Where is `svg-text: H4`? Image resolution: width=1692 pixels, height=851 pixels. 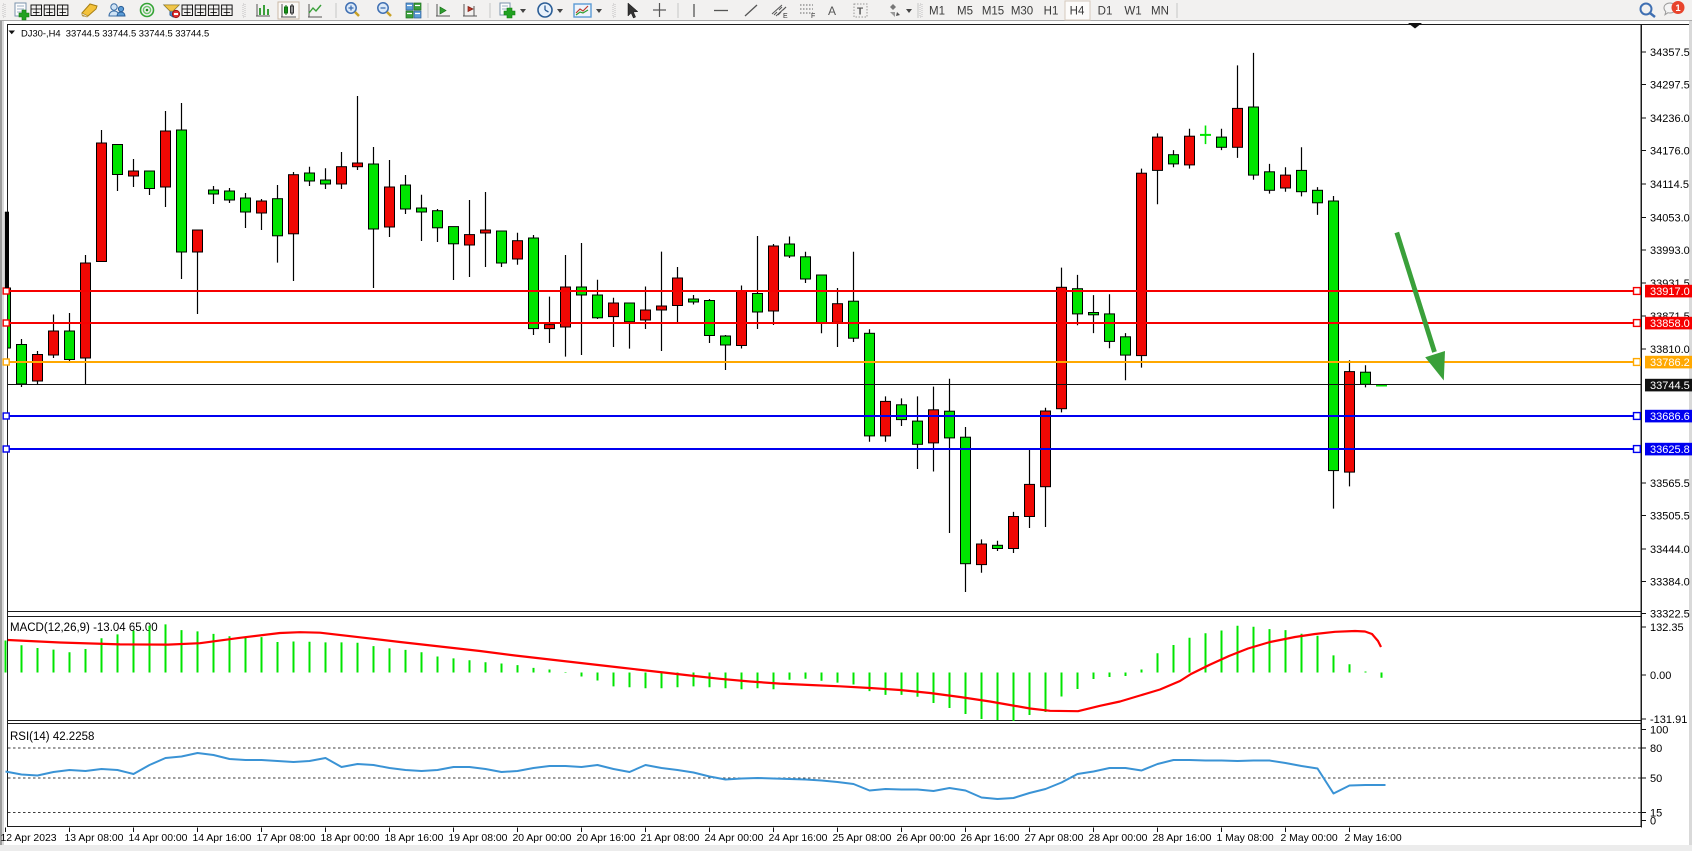 svg-text: H4 is located at coordinates (1077, 12).